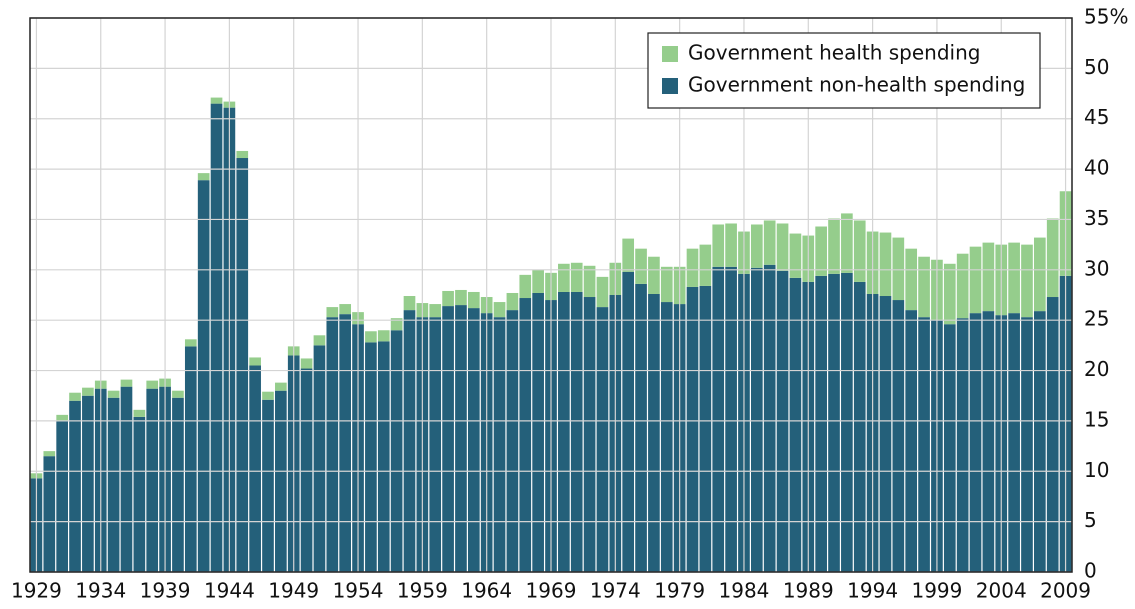 Image resolution: width=1135 pixels, height=609 pixels. I want to click on x-tick-label: 1934, so click(100, 591).